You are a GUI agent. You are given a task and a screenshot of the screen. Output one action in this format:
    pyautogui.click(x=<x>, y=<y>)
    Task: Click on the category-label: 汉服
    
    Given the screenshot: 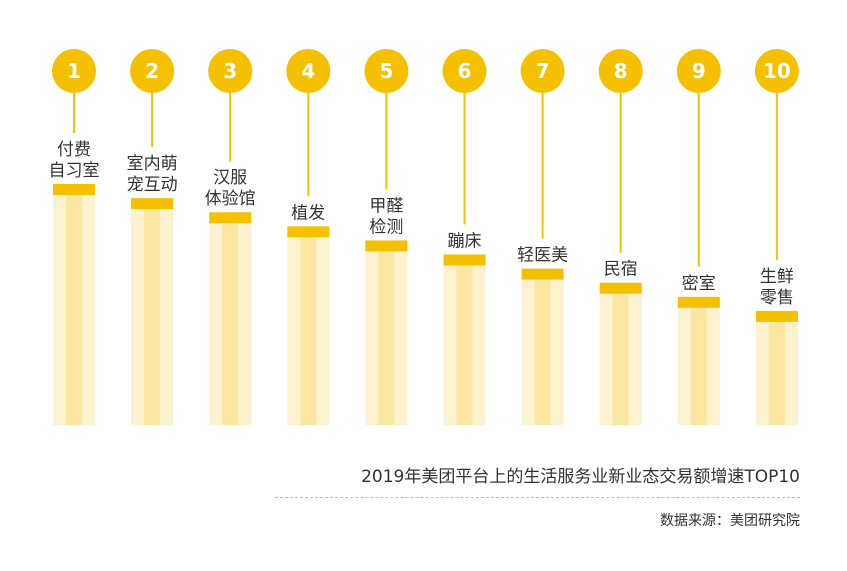 What is the action you would take?
    pyautogui.click(x=230, y=178)
    